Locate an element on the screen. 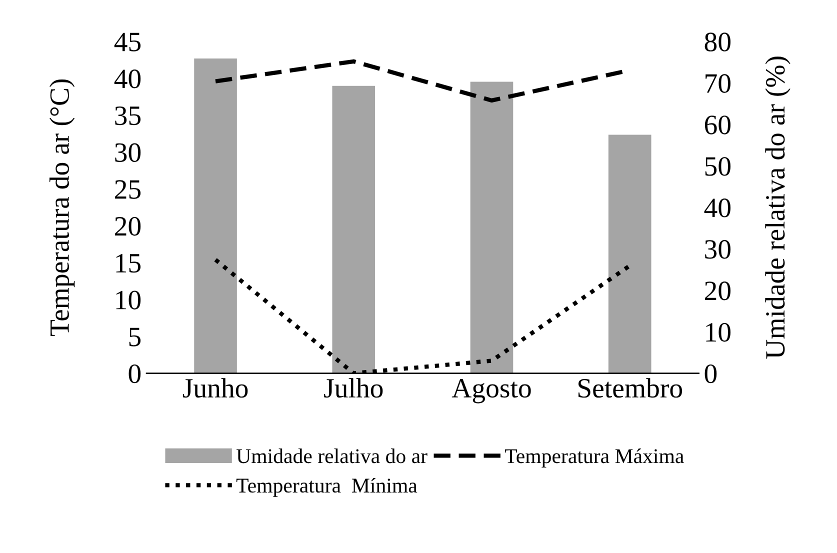 This screenshot has width=837, height=553. y-tick-label: 30 is located at coordinates (128, 152).